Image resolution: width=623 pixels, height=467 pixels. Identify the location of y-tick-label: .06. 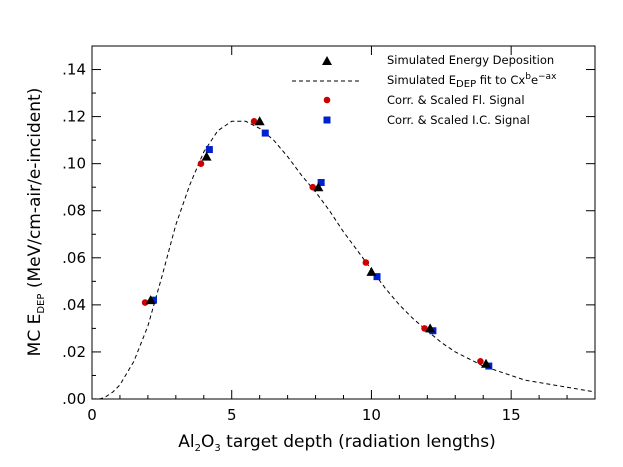
(74, 258).